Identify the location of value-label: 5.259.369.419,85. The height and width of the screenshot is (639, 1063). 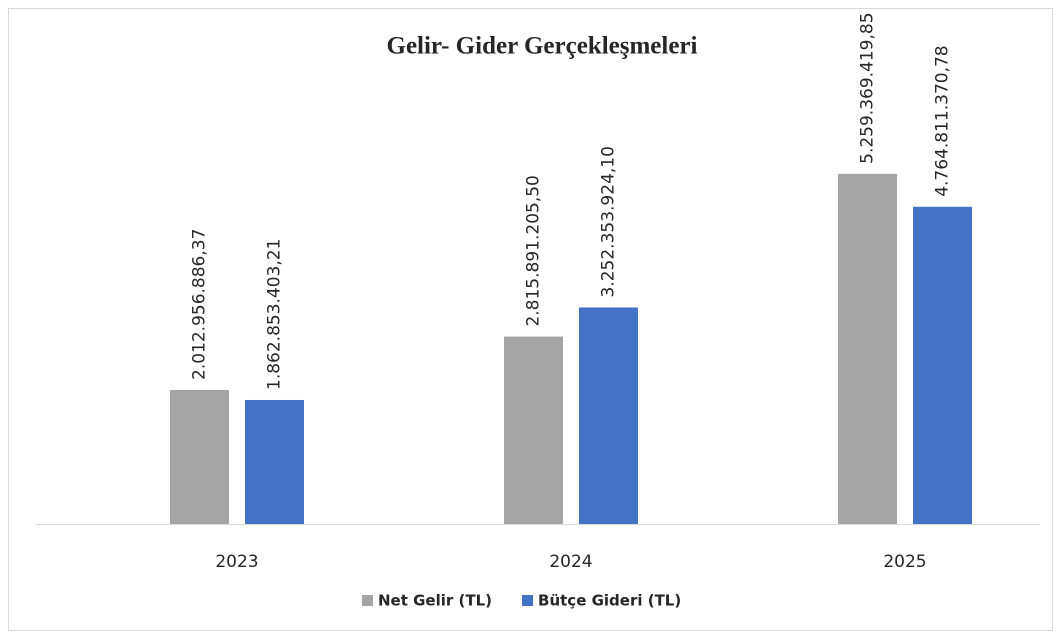
(868, 87).